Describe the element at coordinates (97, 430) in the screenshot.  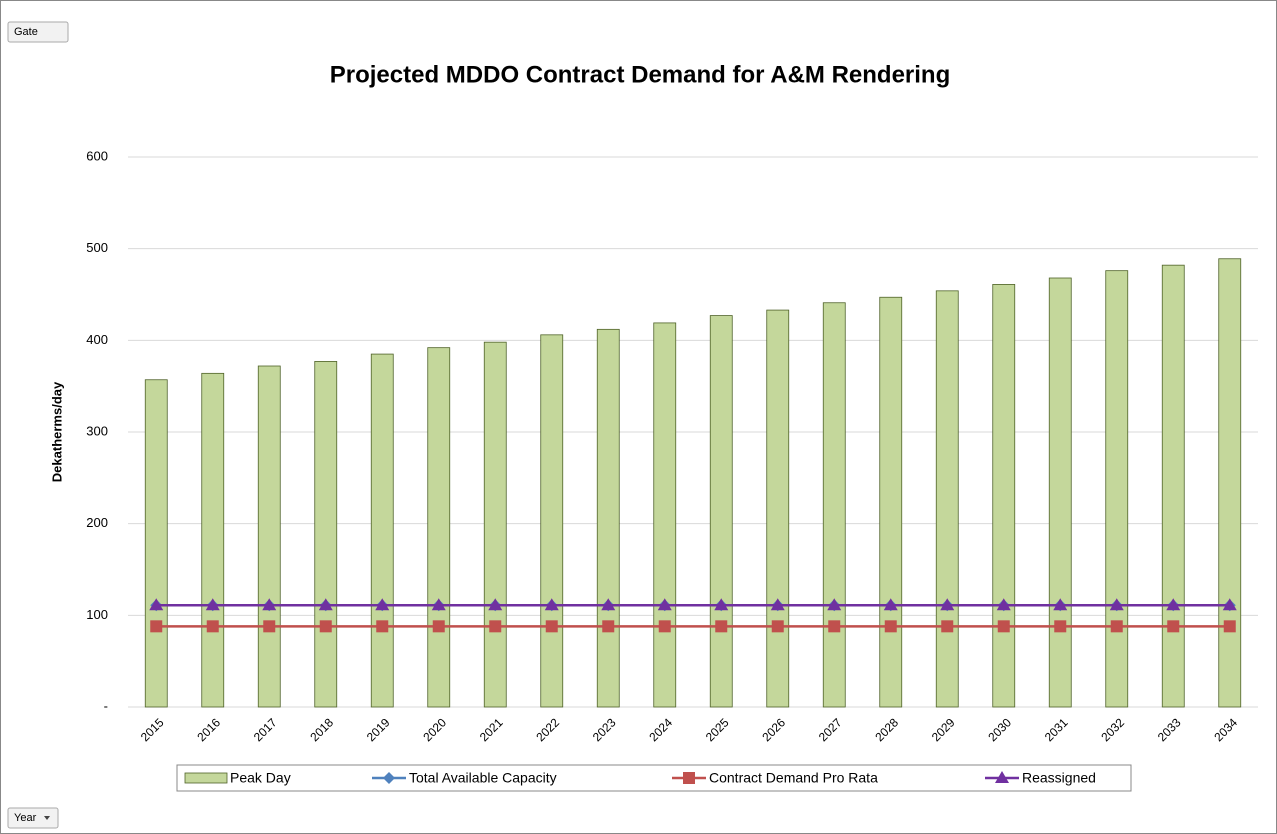
I see `y-tick-label: 300` at that location.